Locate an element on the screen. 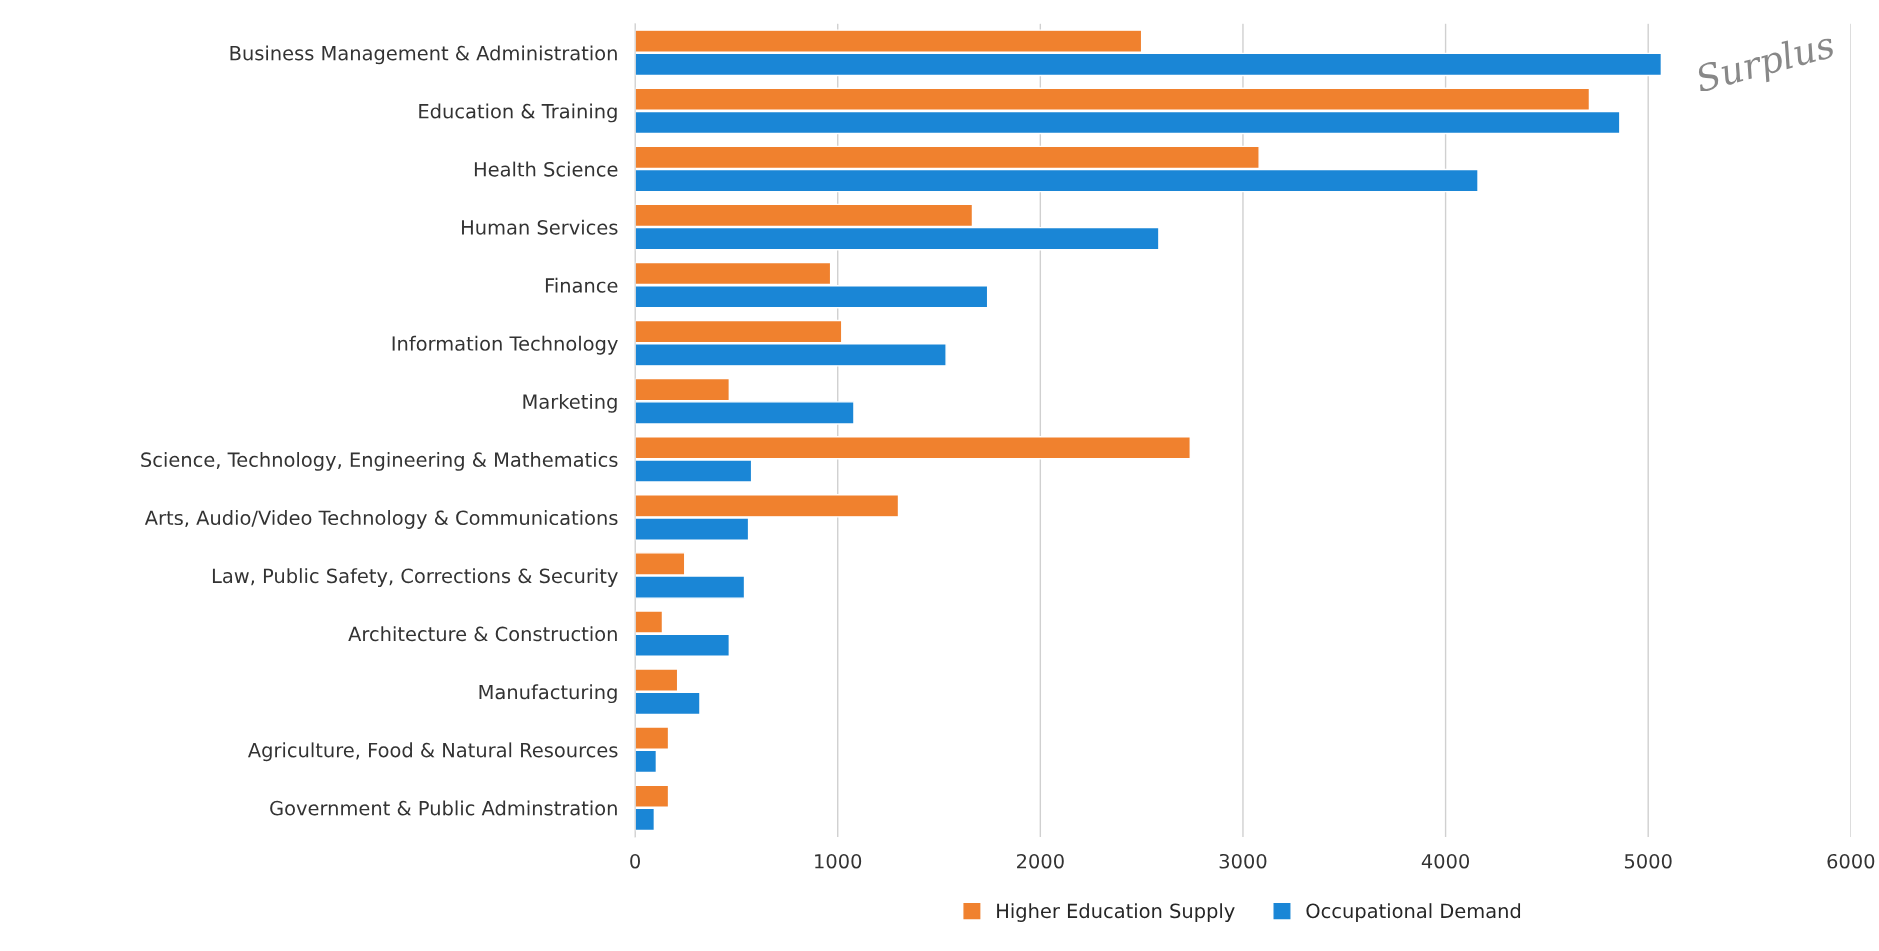  y-tick-label: Health Science is located at coordinates (546, 169).